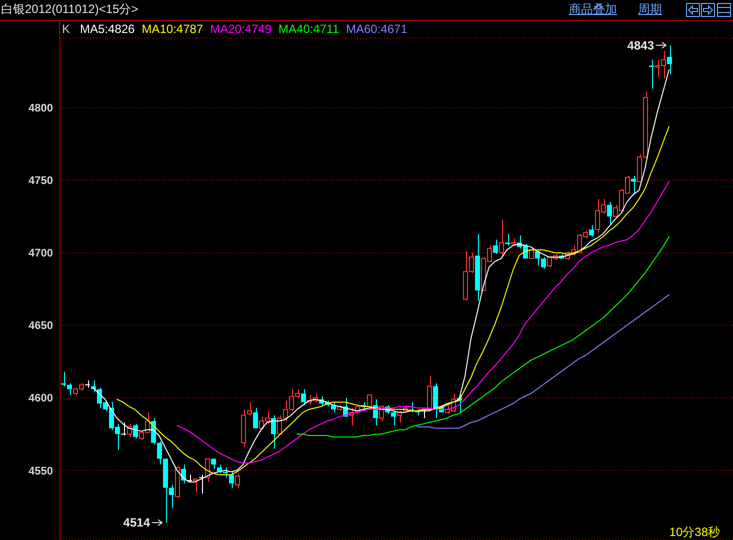 Image resolution: width=733 pixels, height=540 pixels. Describe the element at coordinates (650, 9) in the screenshot. I see `text: 周期` at that location.